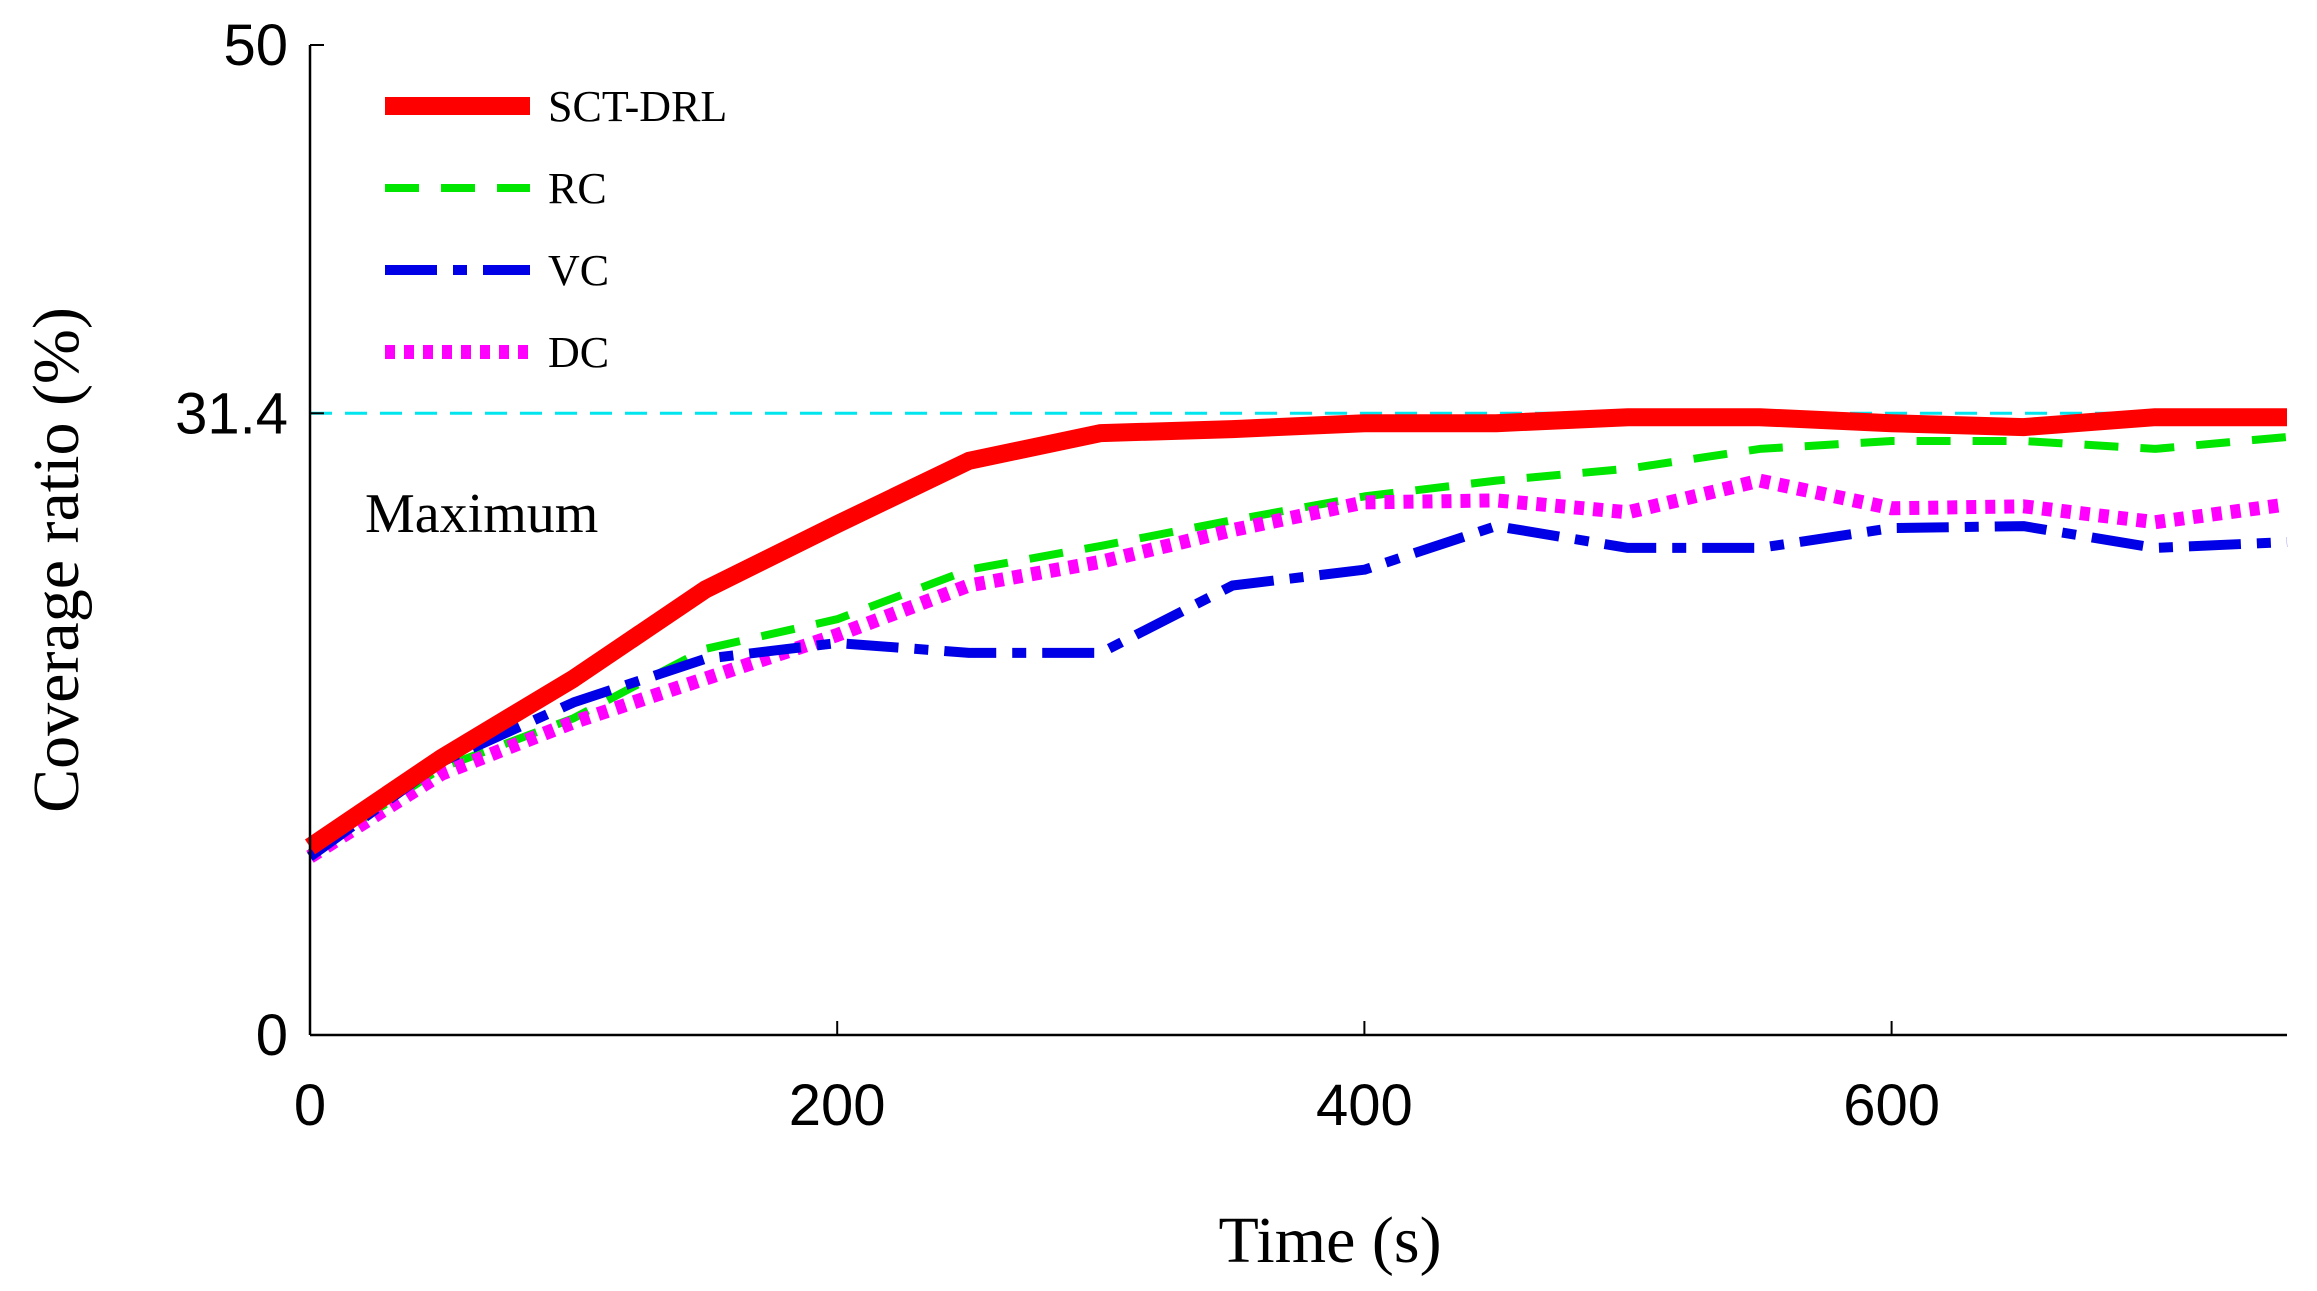 This screenshot has width=2317, height=1291. Describe the element at coordinates (556, 229) in the screenshot. I see `legend: SCT-DRL RC VC DC` at that location.